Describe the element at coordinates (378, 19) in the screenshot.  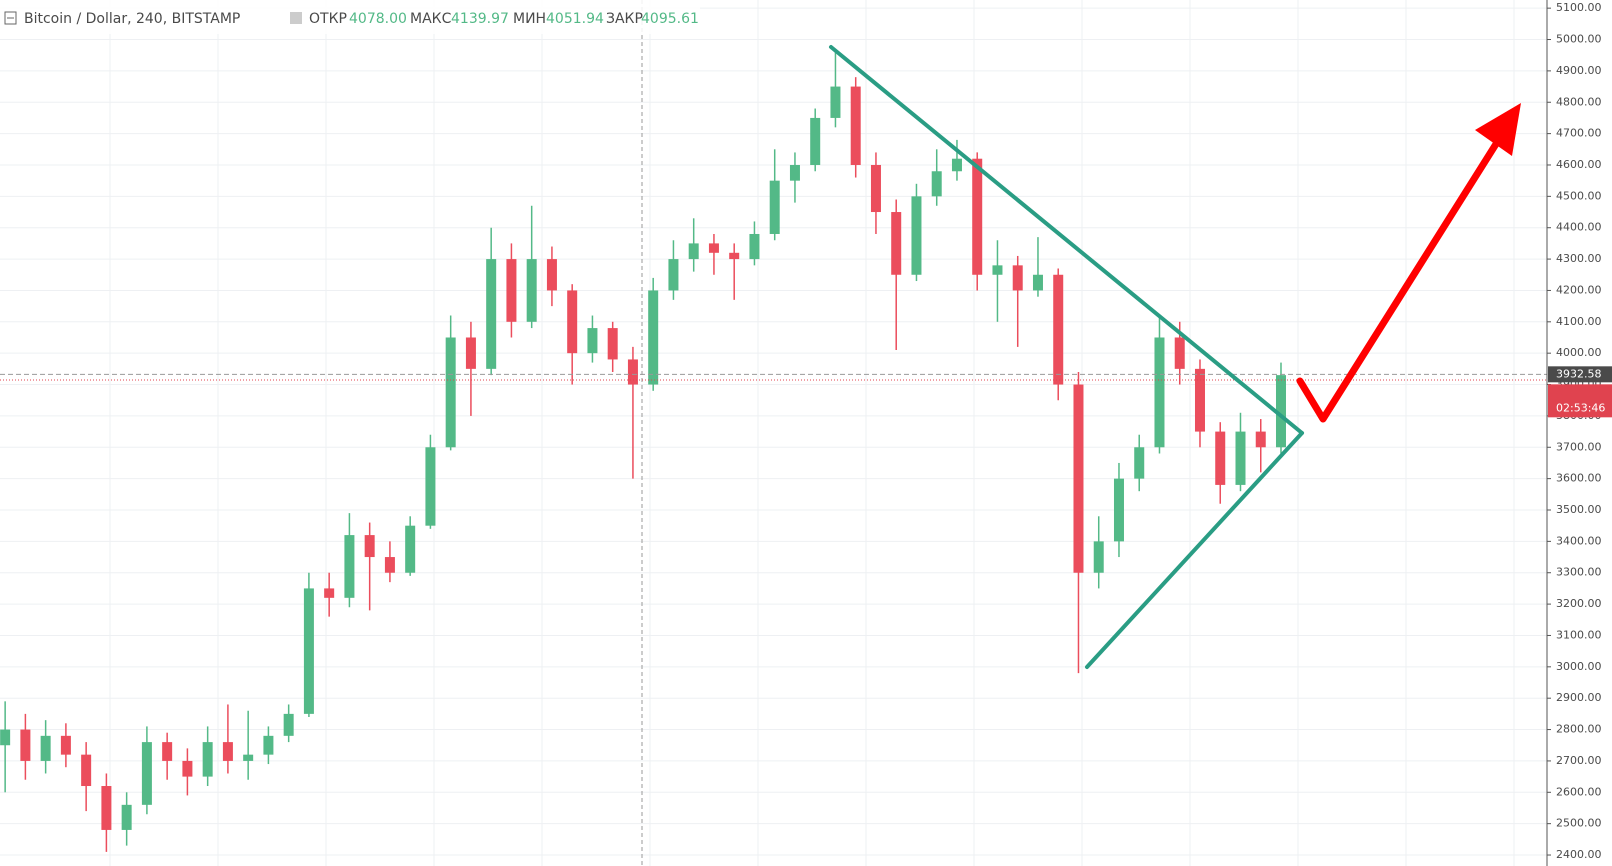
I see `open-value: 4078.00` at that location.